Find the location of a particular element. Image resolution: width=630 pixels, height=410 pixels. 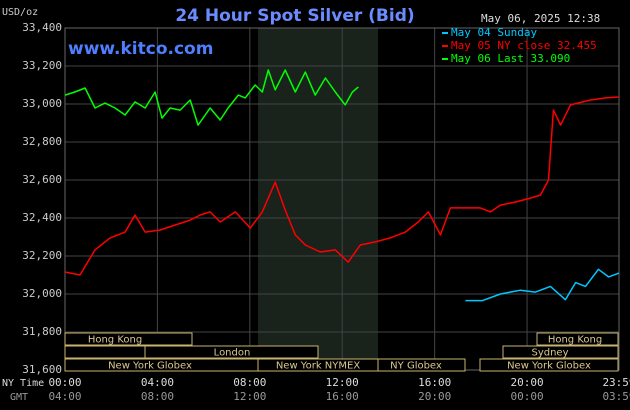

y-tick-label: 31,600 is located at coordinates (42, 369).